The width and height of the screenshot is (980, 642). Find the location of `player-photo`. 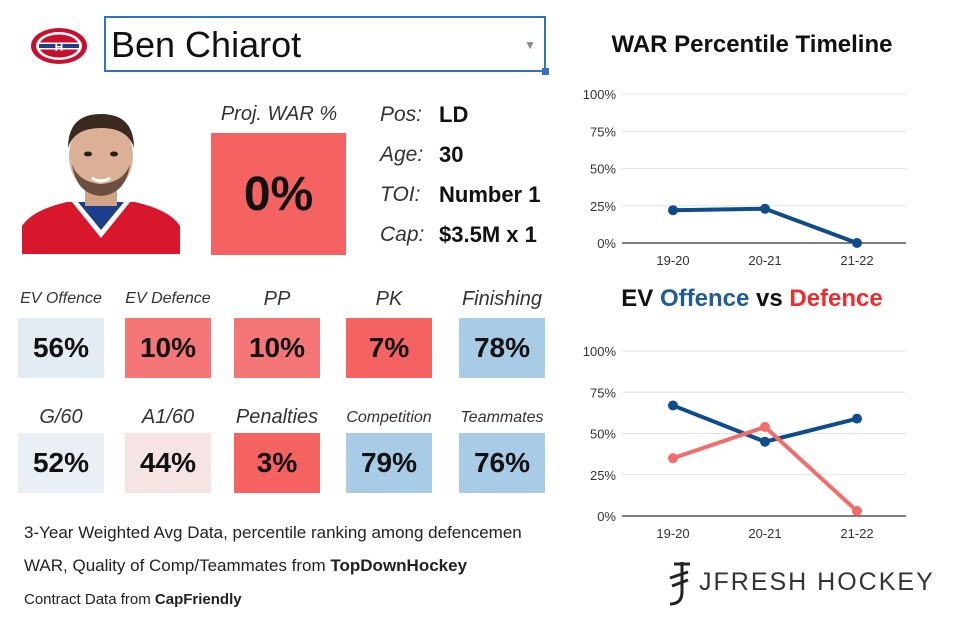

player-photo is located at coordinates (101, 176).